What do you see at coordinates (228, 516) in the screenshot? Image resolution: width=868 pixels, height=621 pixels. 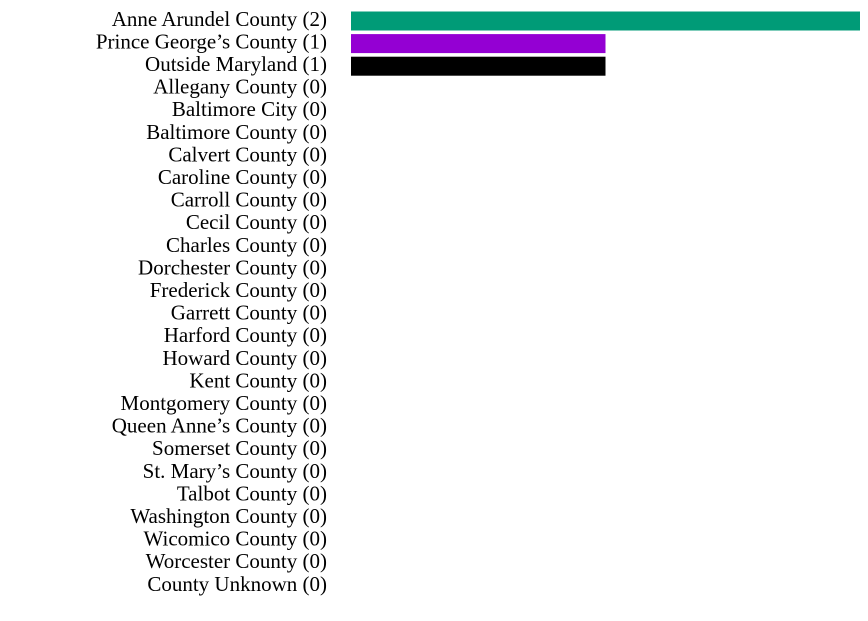 I see `category-label: Washington County (0)` at bounding box center [228, 516].